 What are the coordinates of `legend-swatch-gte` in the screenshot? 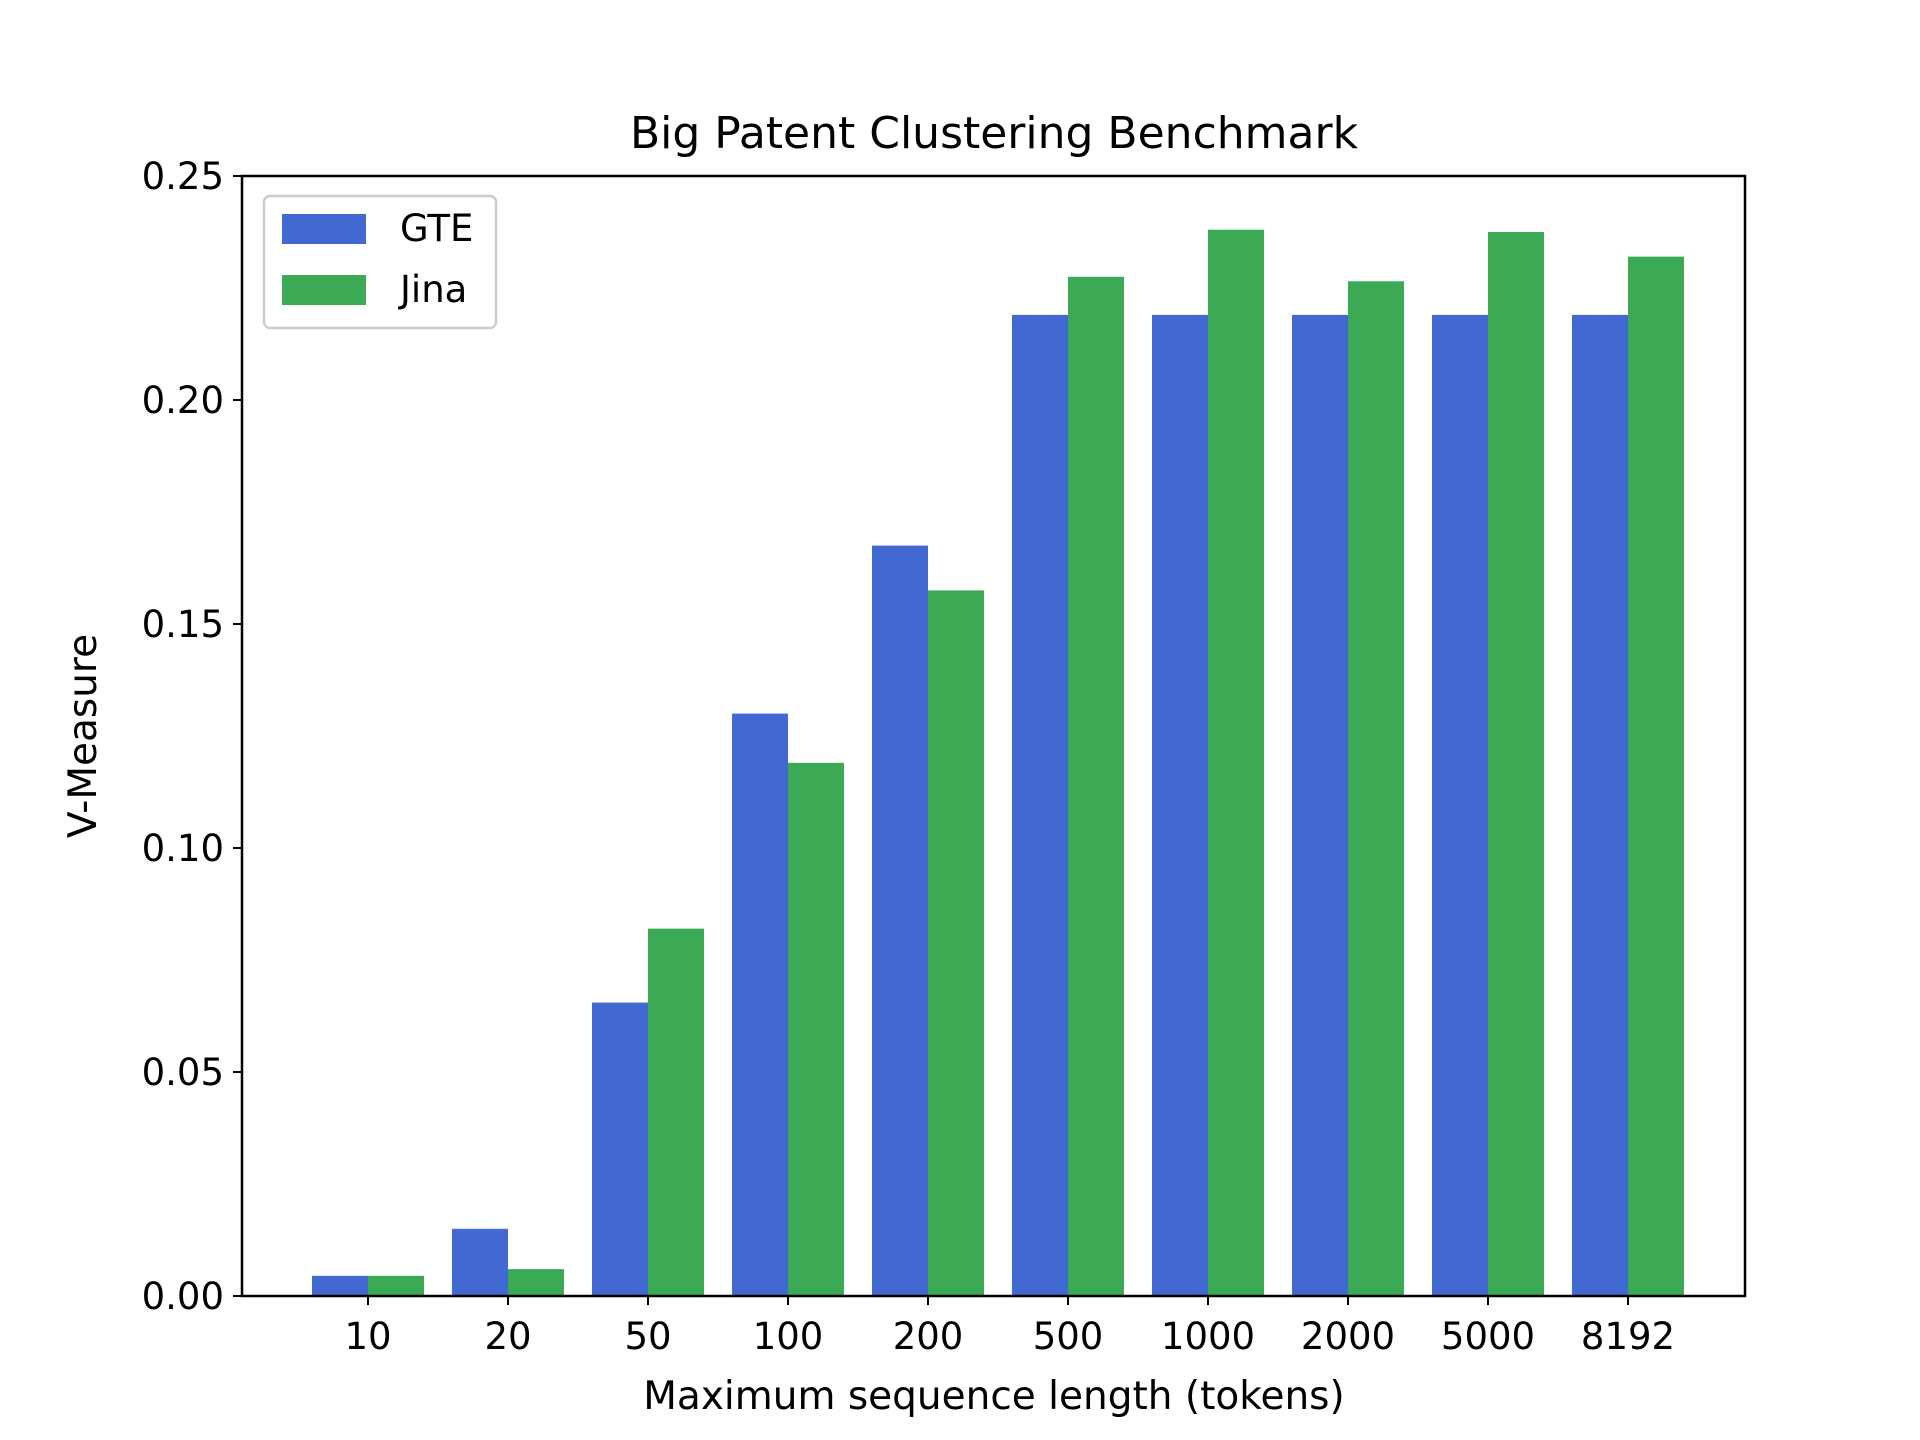 It's located at (324, 229).